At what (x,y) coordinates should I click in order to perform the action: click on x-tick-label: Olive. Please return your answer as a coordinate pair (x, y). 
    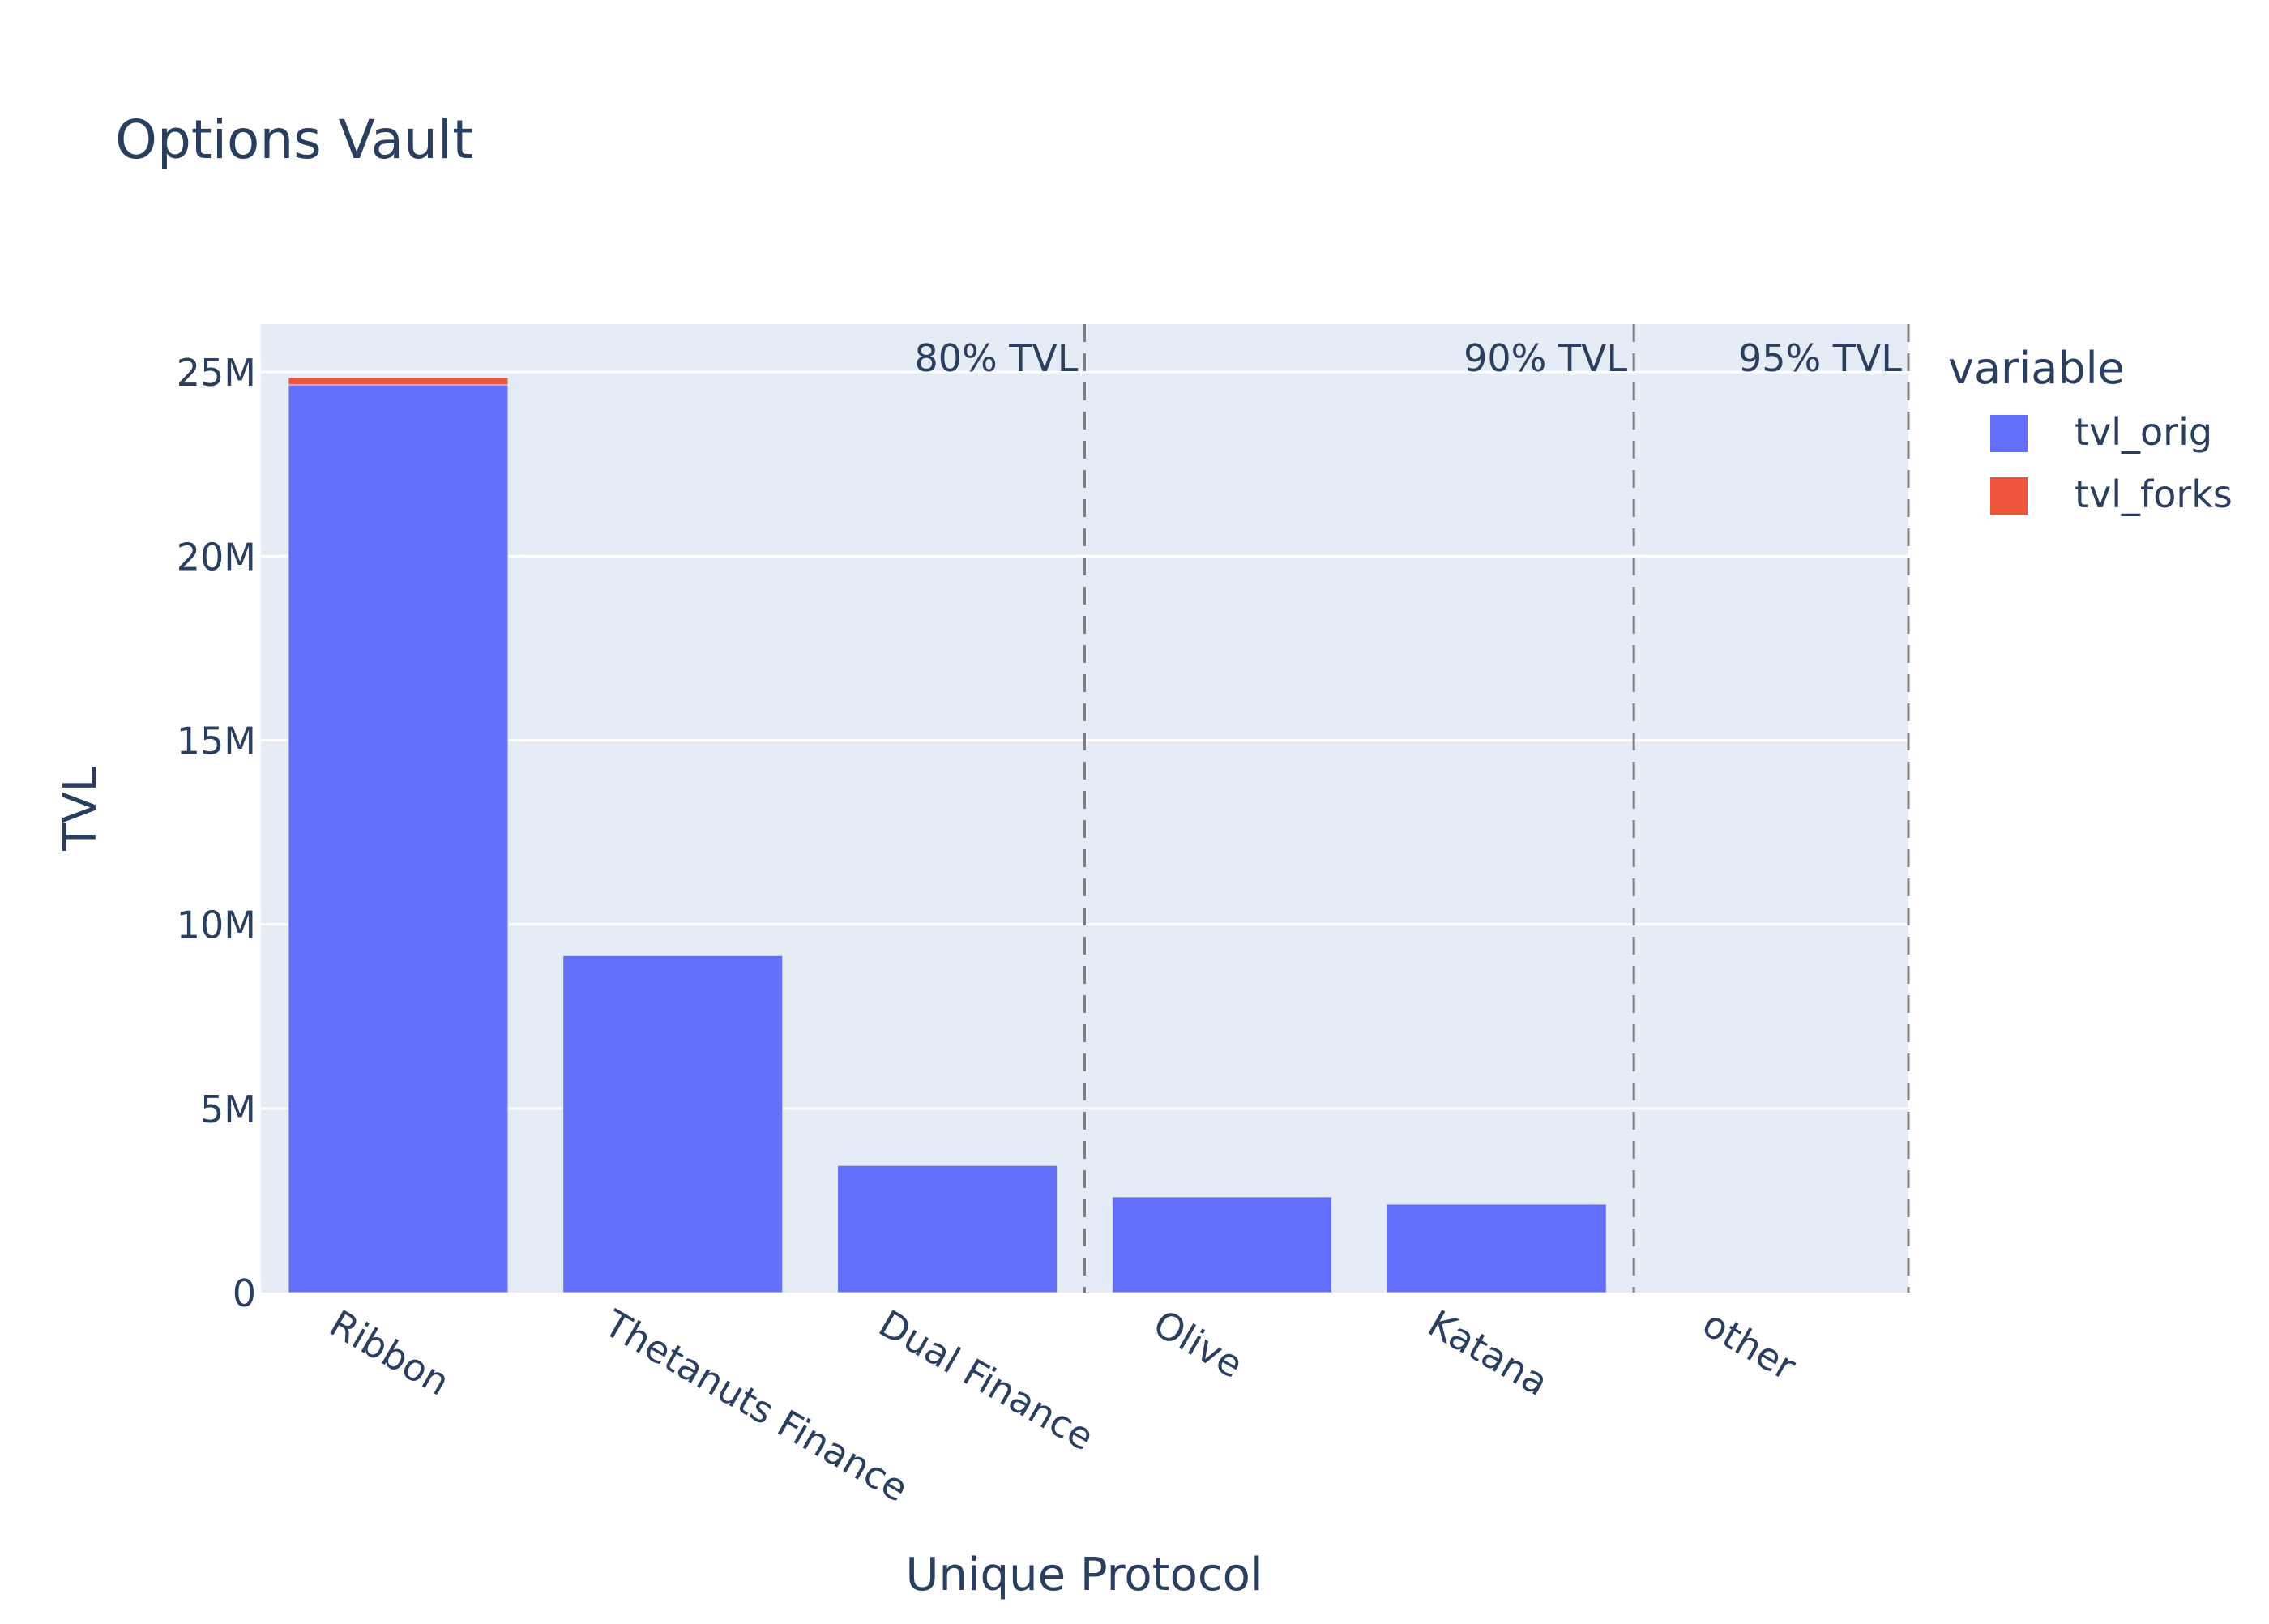
    Looking at the image, I should click on (1198, 1344).